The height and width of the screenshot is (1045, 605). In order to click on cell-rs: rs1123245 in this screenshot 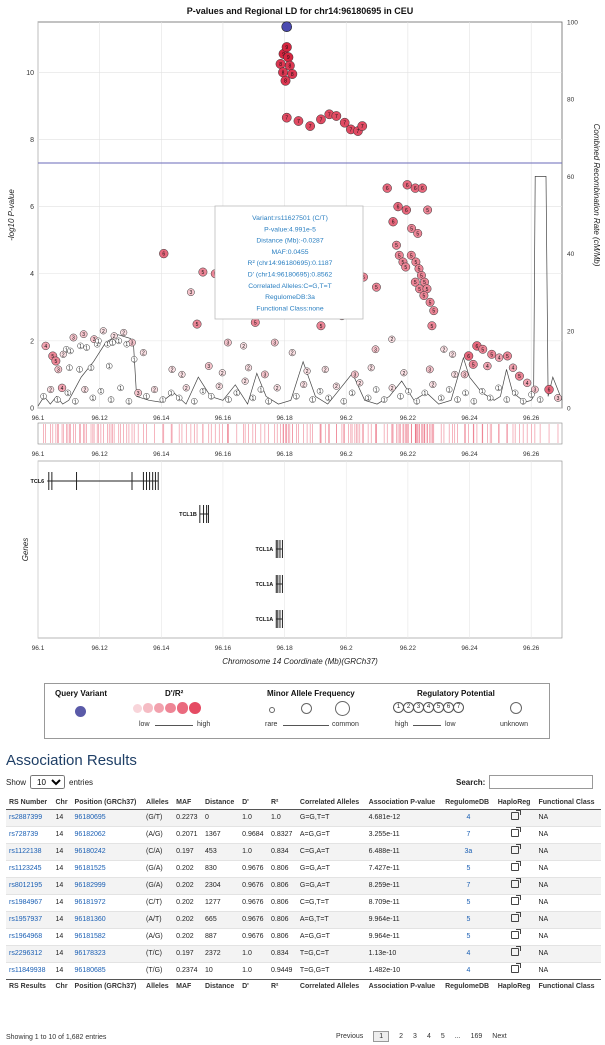, I will do `click(29, 869)`.